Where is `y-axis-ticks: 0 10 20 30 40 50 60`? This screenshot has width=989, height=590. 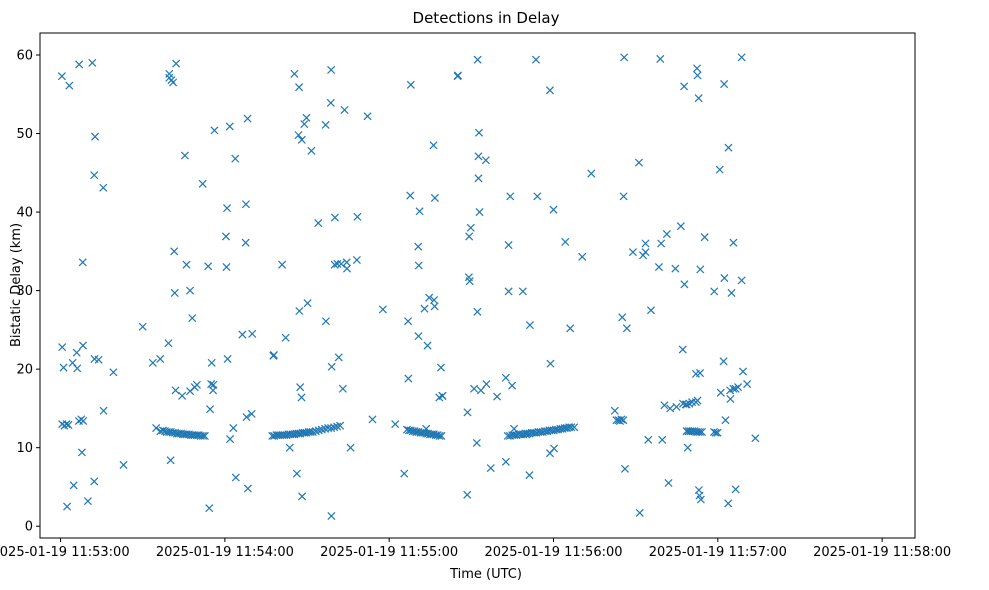
y-axis-ticks: 0 10 20 30 40 50 60 is located at coordinates (28, 291).